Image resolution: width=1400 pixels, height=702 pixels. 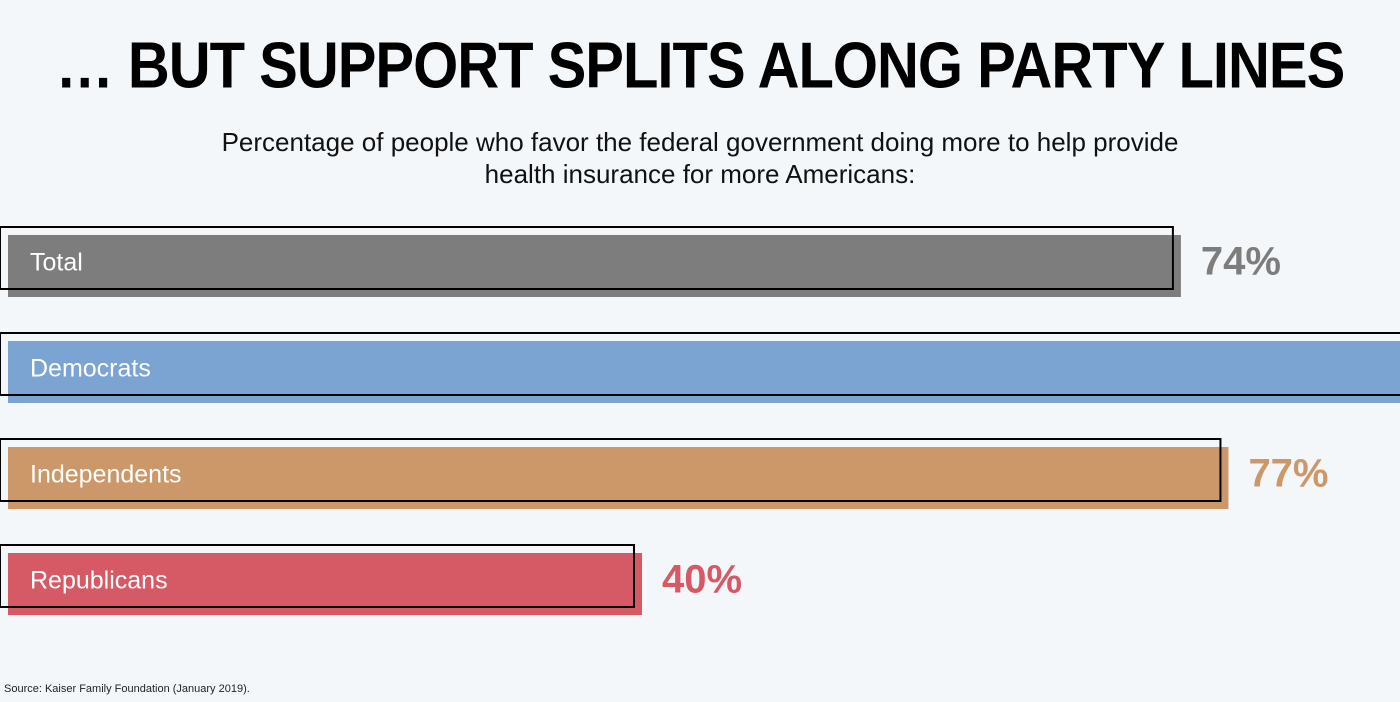 What do you see at coordinates (90, 369) in the screenshot?
I see `category-label: Democrats` at bounding box center [90, 369].